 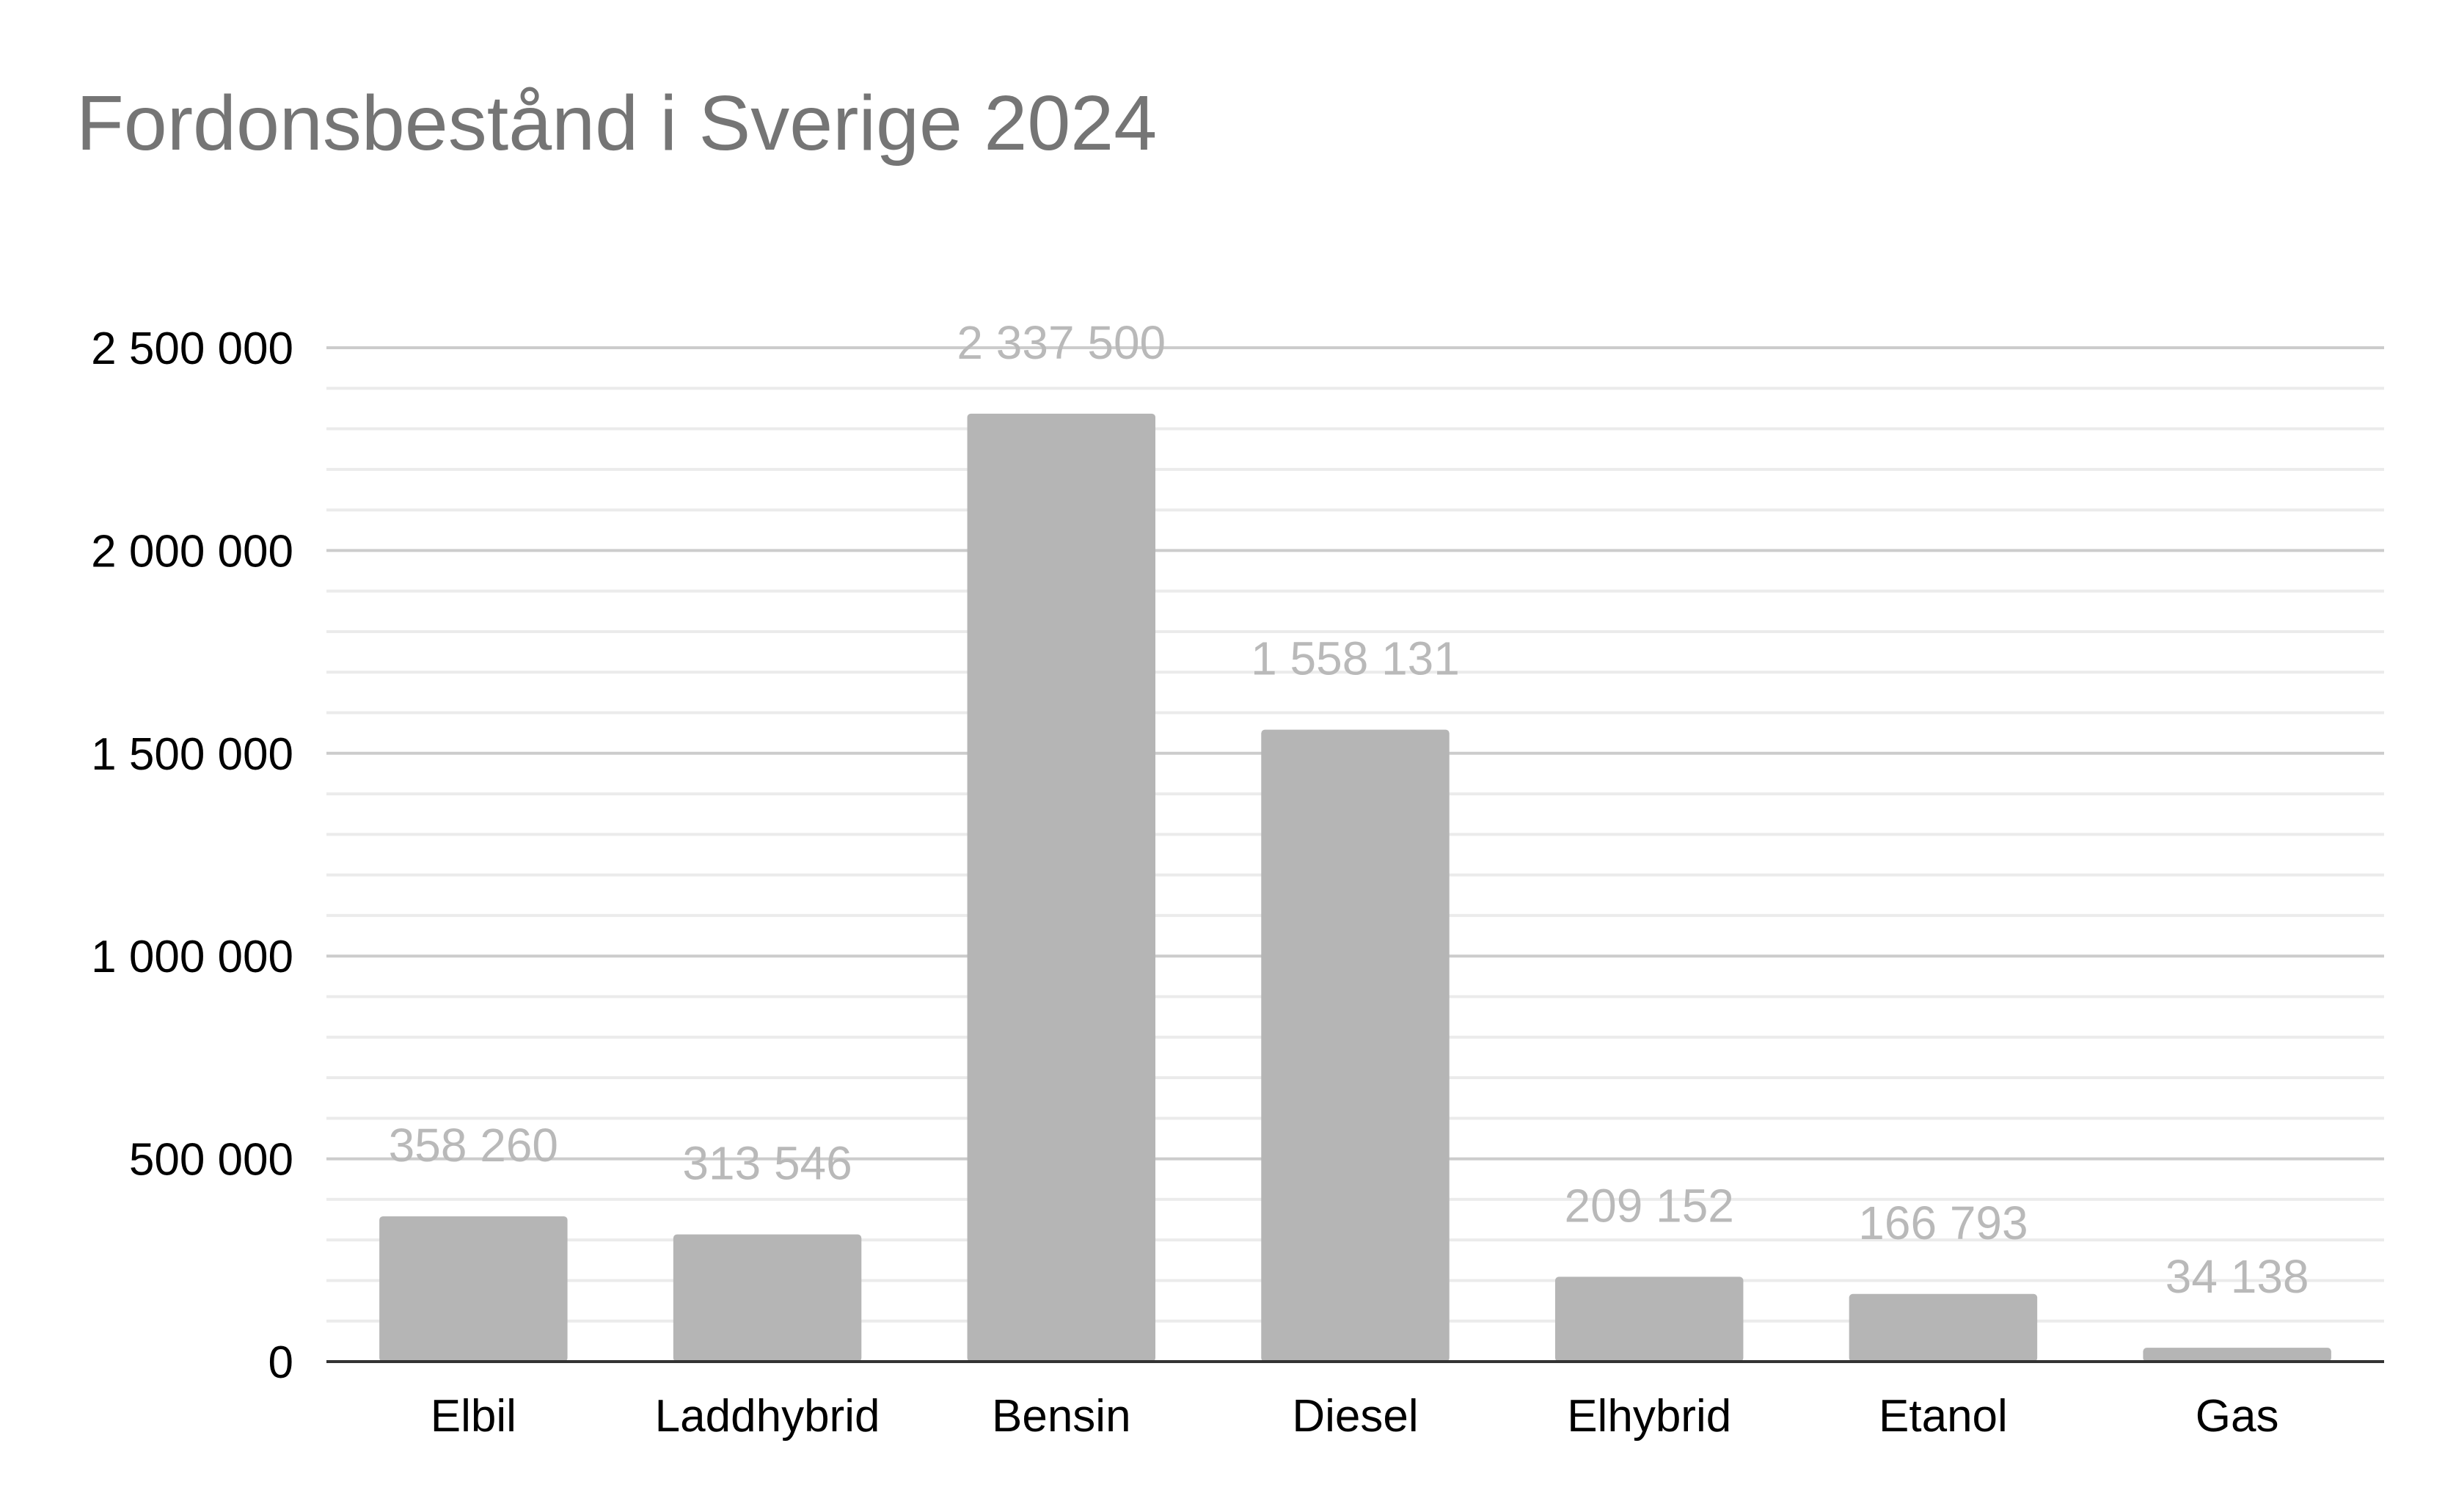 What do you see at coordinates (473, 1145) in the screenshot?
I see `data-label: 358 260` at bounding box center [473, 1145].